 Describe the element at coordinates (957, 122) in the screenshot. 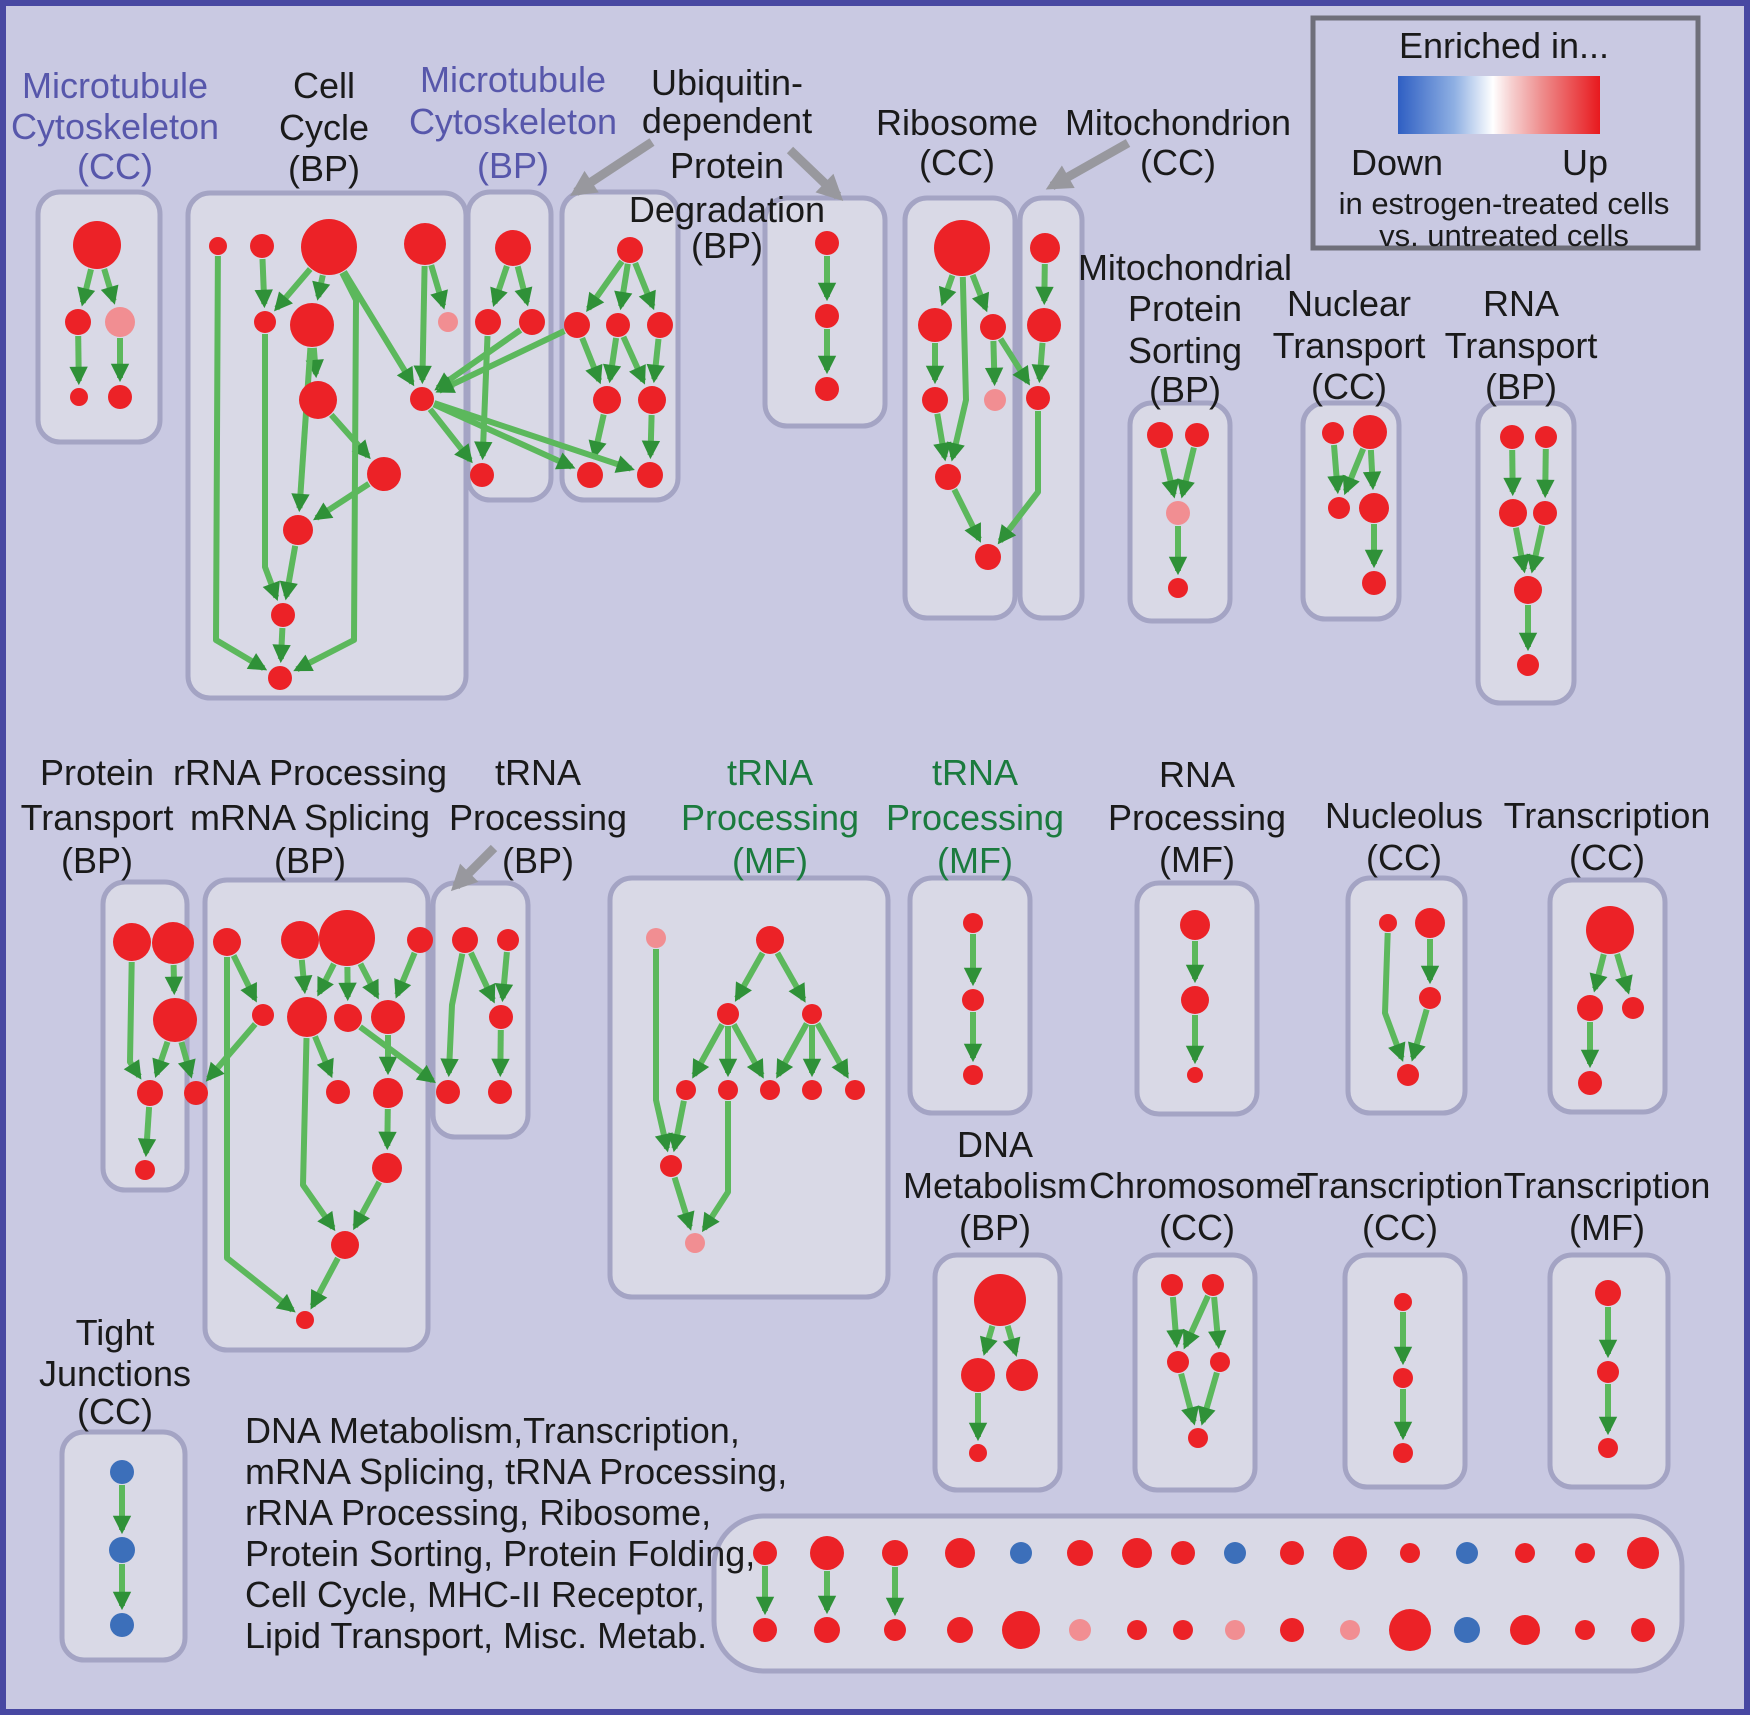

I see `cluster-label-ribosome-cc: Ribosome` at that location.